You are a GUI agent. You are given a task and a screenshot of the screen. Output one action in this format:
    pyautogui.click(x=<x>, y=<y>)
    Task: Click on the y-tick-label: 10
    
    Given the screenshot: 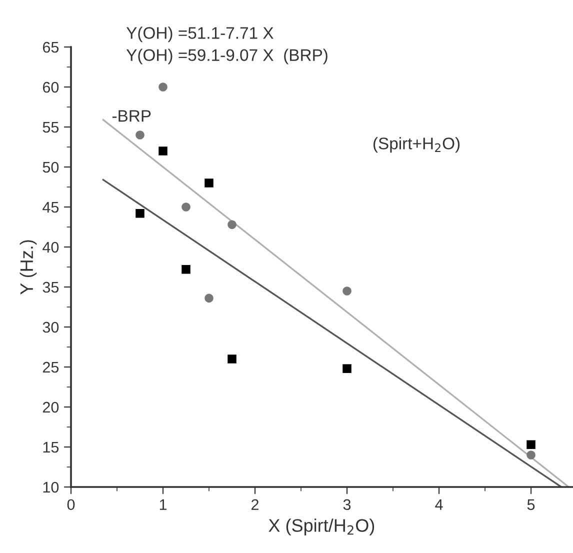 What is the action you would take?
    pyautogui.click(x=51, y=487)
    